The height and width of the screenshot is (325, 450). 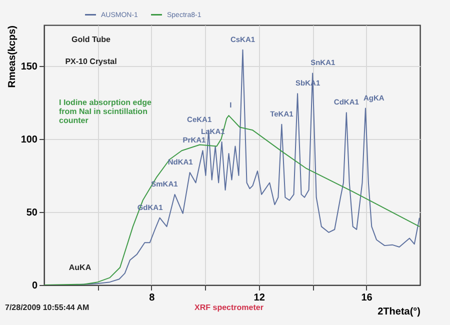 What do you see at coordinates (80, 267) in the screenshot?
I see `annotation: AuKA` at bounding box center [80, 267].